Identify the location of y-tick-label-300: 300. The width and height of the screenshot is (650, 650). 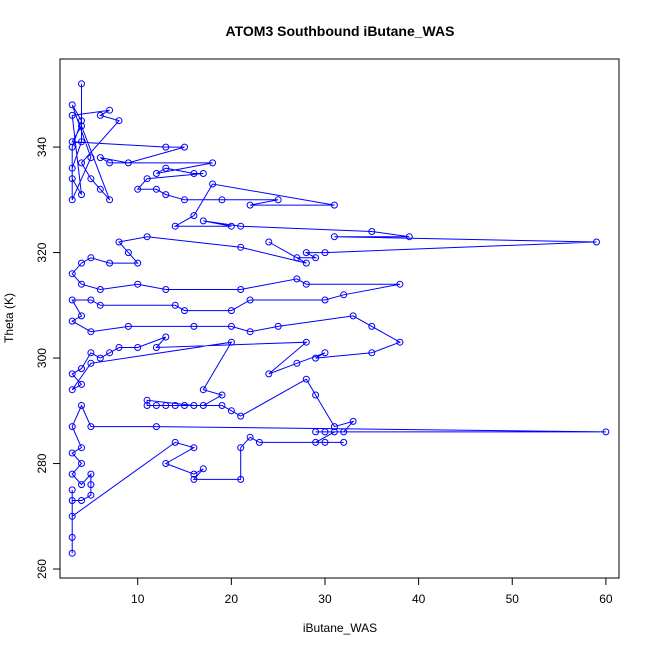
(42, 358).